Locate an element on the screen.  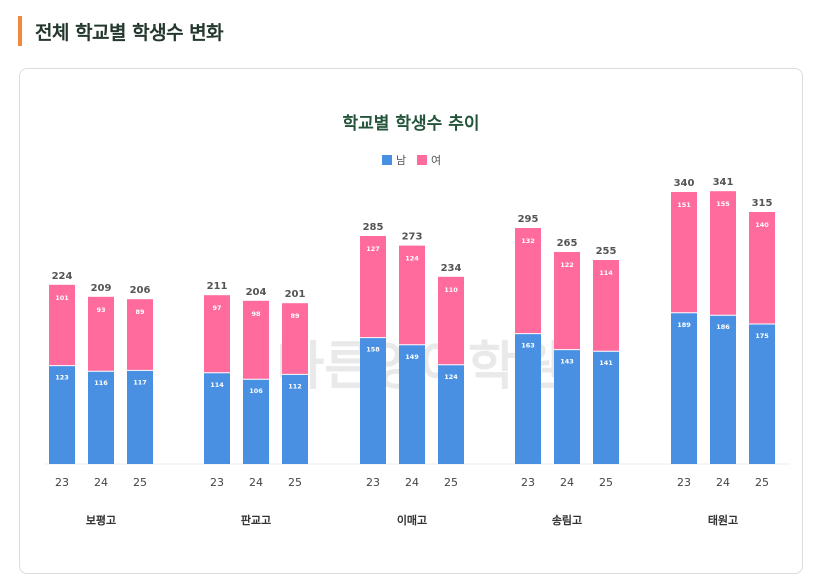
male-value-label: 163 is located at coordinates (528, 346).